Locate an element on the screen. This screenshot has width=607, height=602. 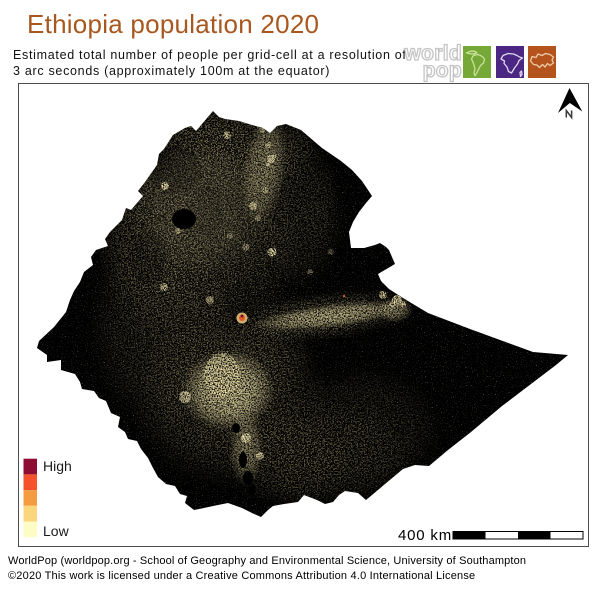
svg-text: 400 km is located at coordinates (425, 535).